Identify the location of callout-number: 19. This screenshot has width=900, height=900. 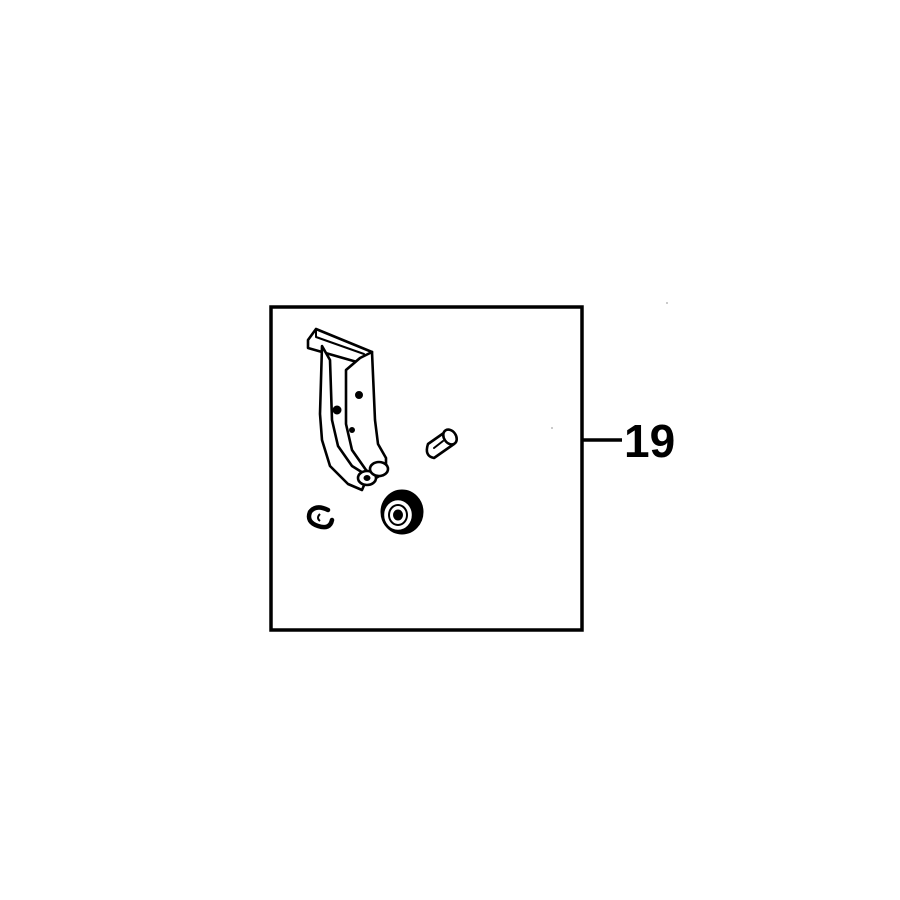
(649, 441).